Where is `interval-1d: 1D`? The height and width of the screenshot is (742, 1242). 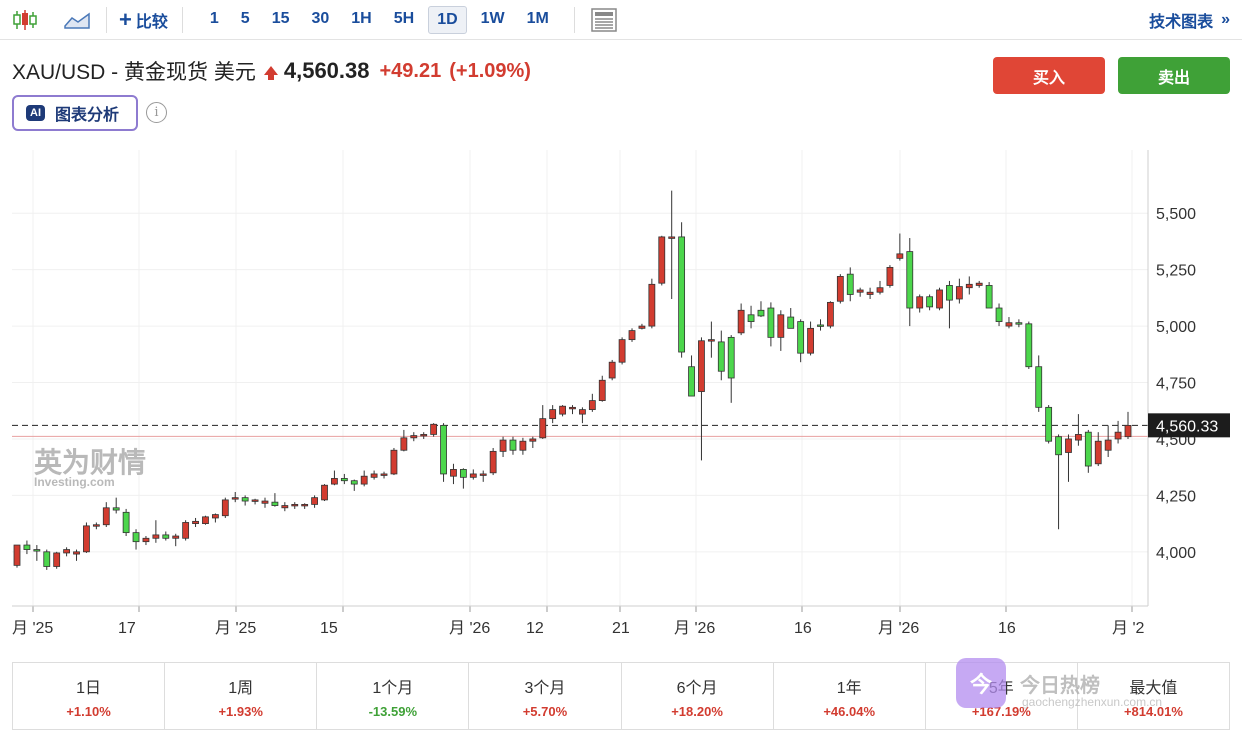
interval-1d: 1D is located at coordinates (447, 19).